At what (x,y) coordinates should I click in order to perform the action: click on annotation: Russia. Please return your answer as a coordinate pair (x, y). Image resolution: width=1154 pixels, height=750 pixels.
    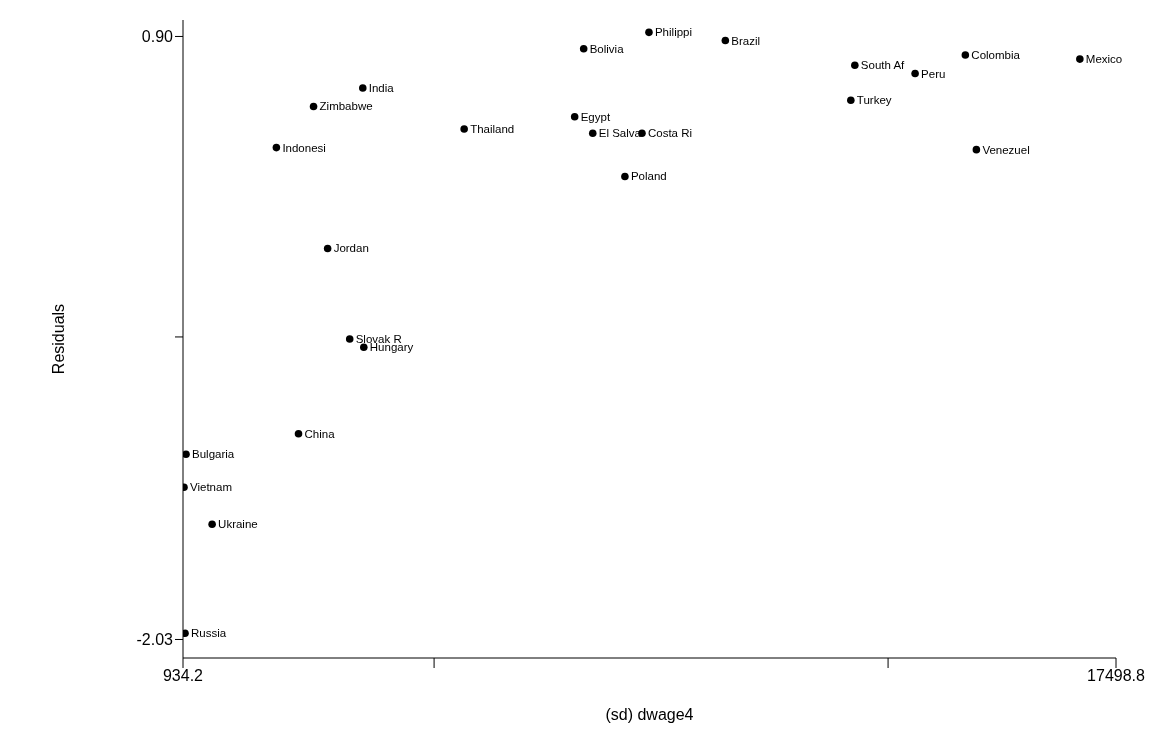
    Looking at the image, I should click on (209, 633).